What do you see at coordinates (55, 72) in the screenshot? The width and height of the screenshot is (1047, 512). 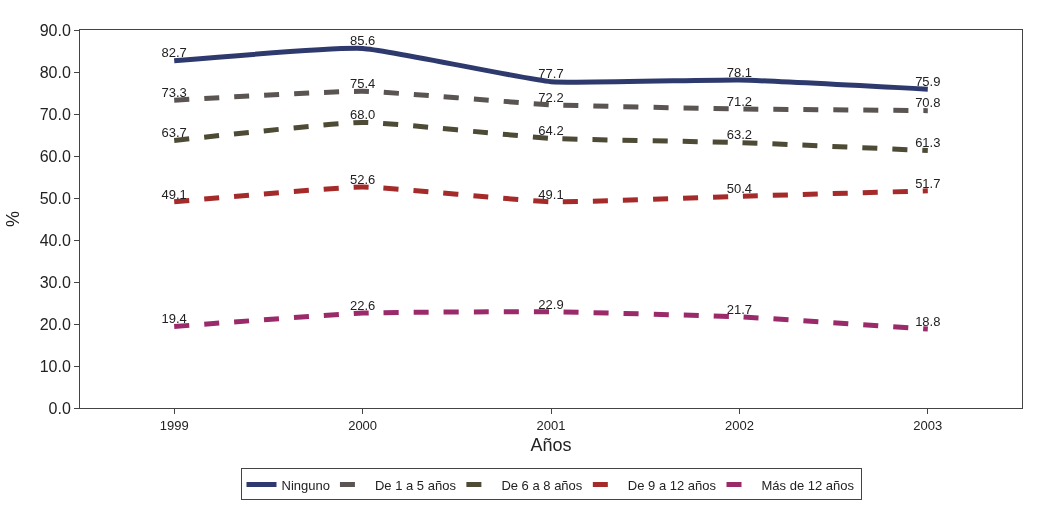 I see `y-tick-label: 80.0` at bounding box center [55, 72].